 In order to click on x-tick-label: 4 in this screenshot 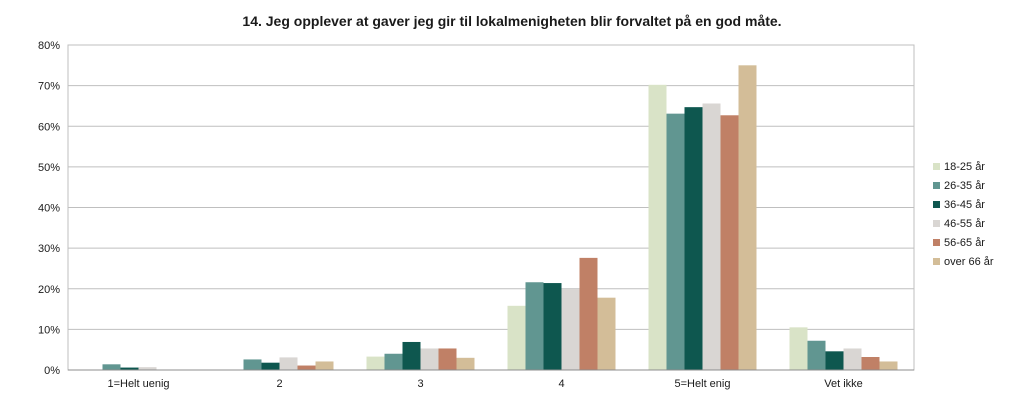, I will do `click(561, 384)`.